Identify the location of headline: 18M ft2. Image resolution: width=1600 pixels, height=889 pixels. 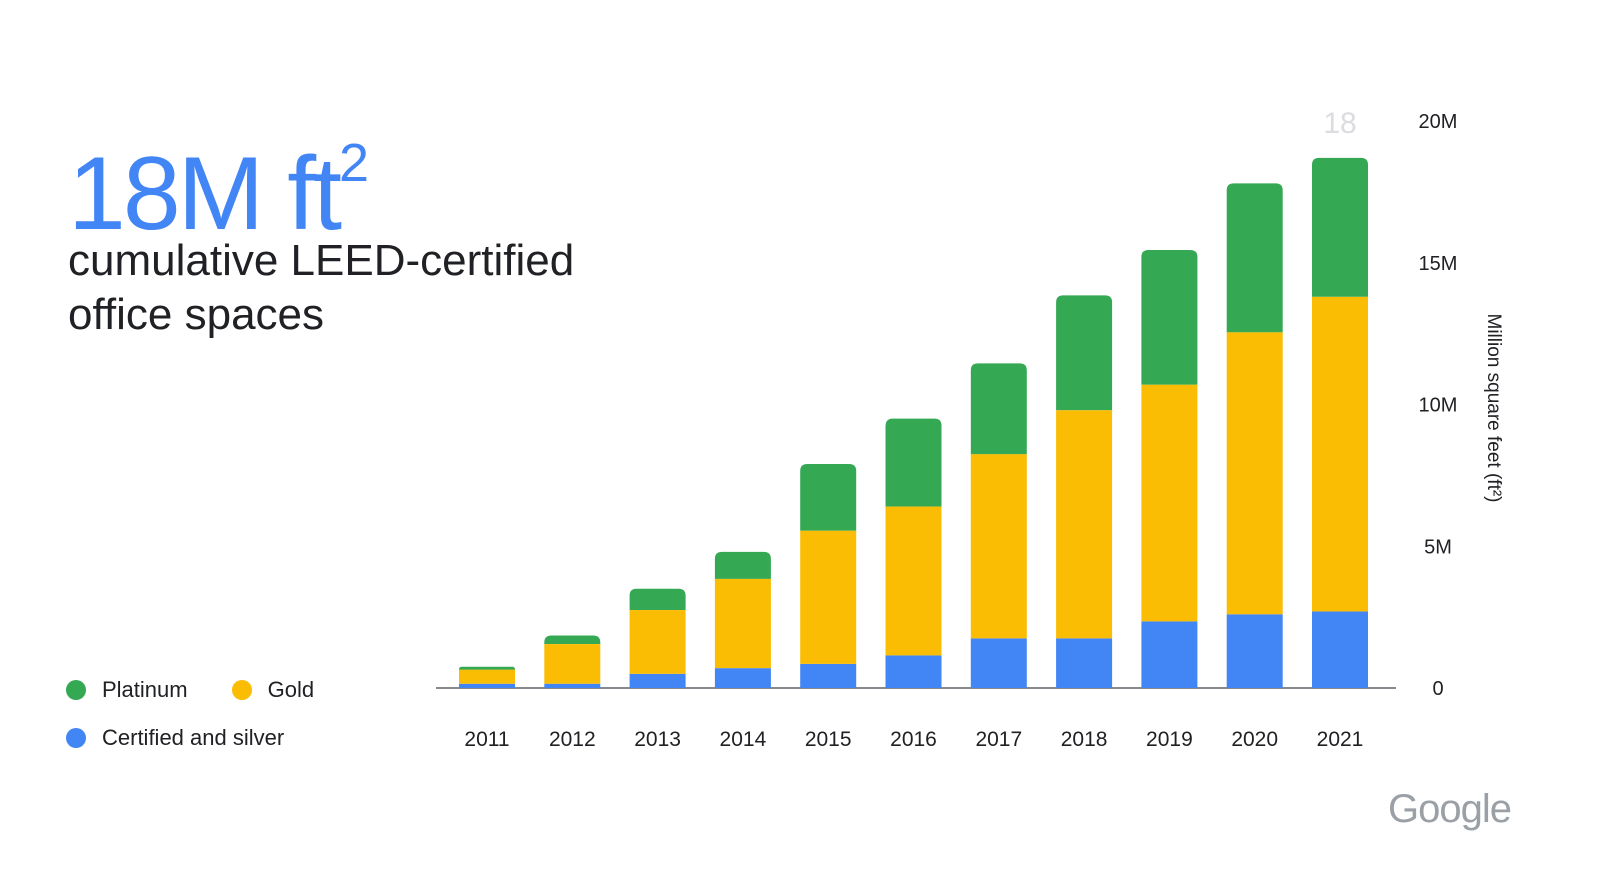
(218, 178).